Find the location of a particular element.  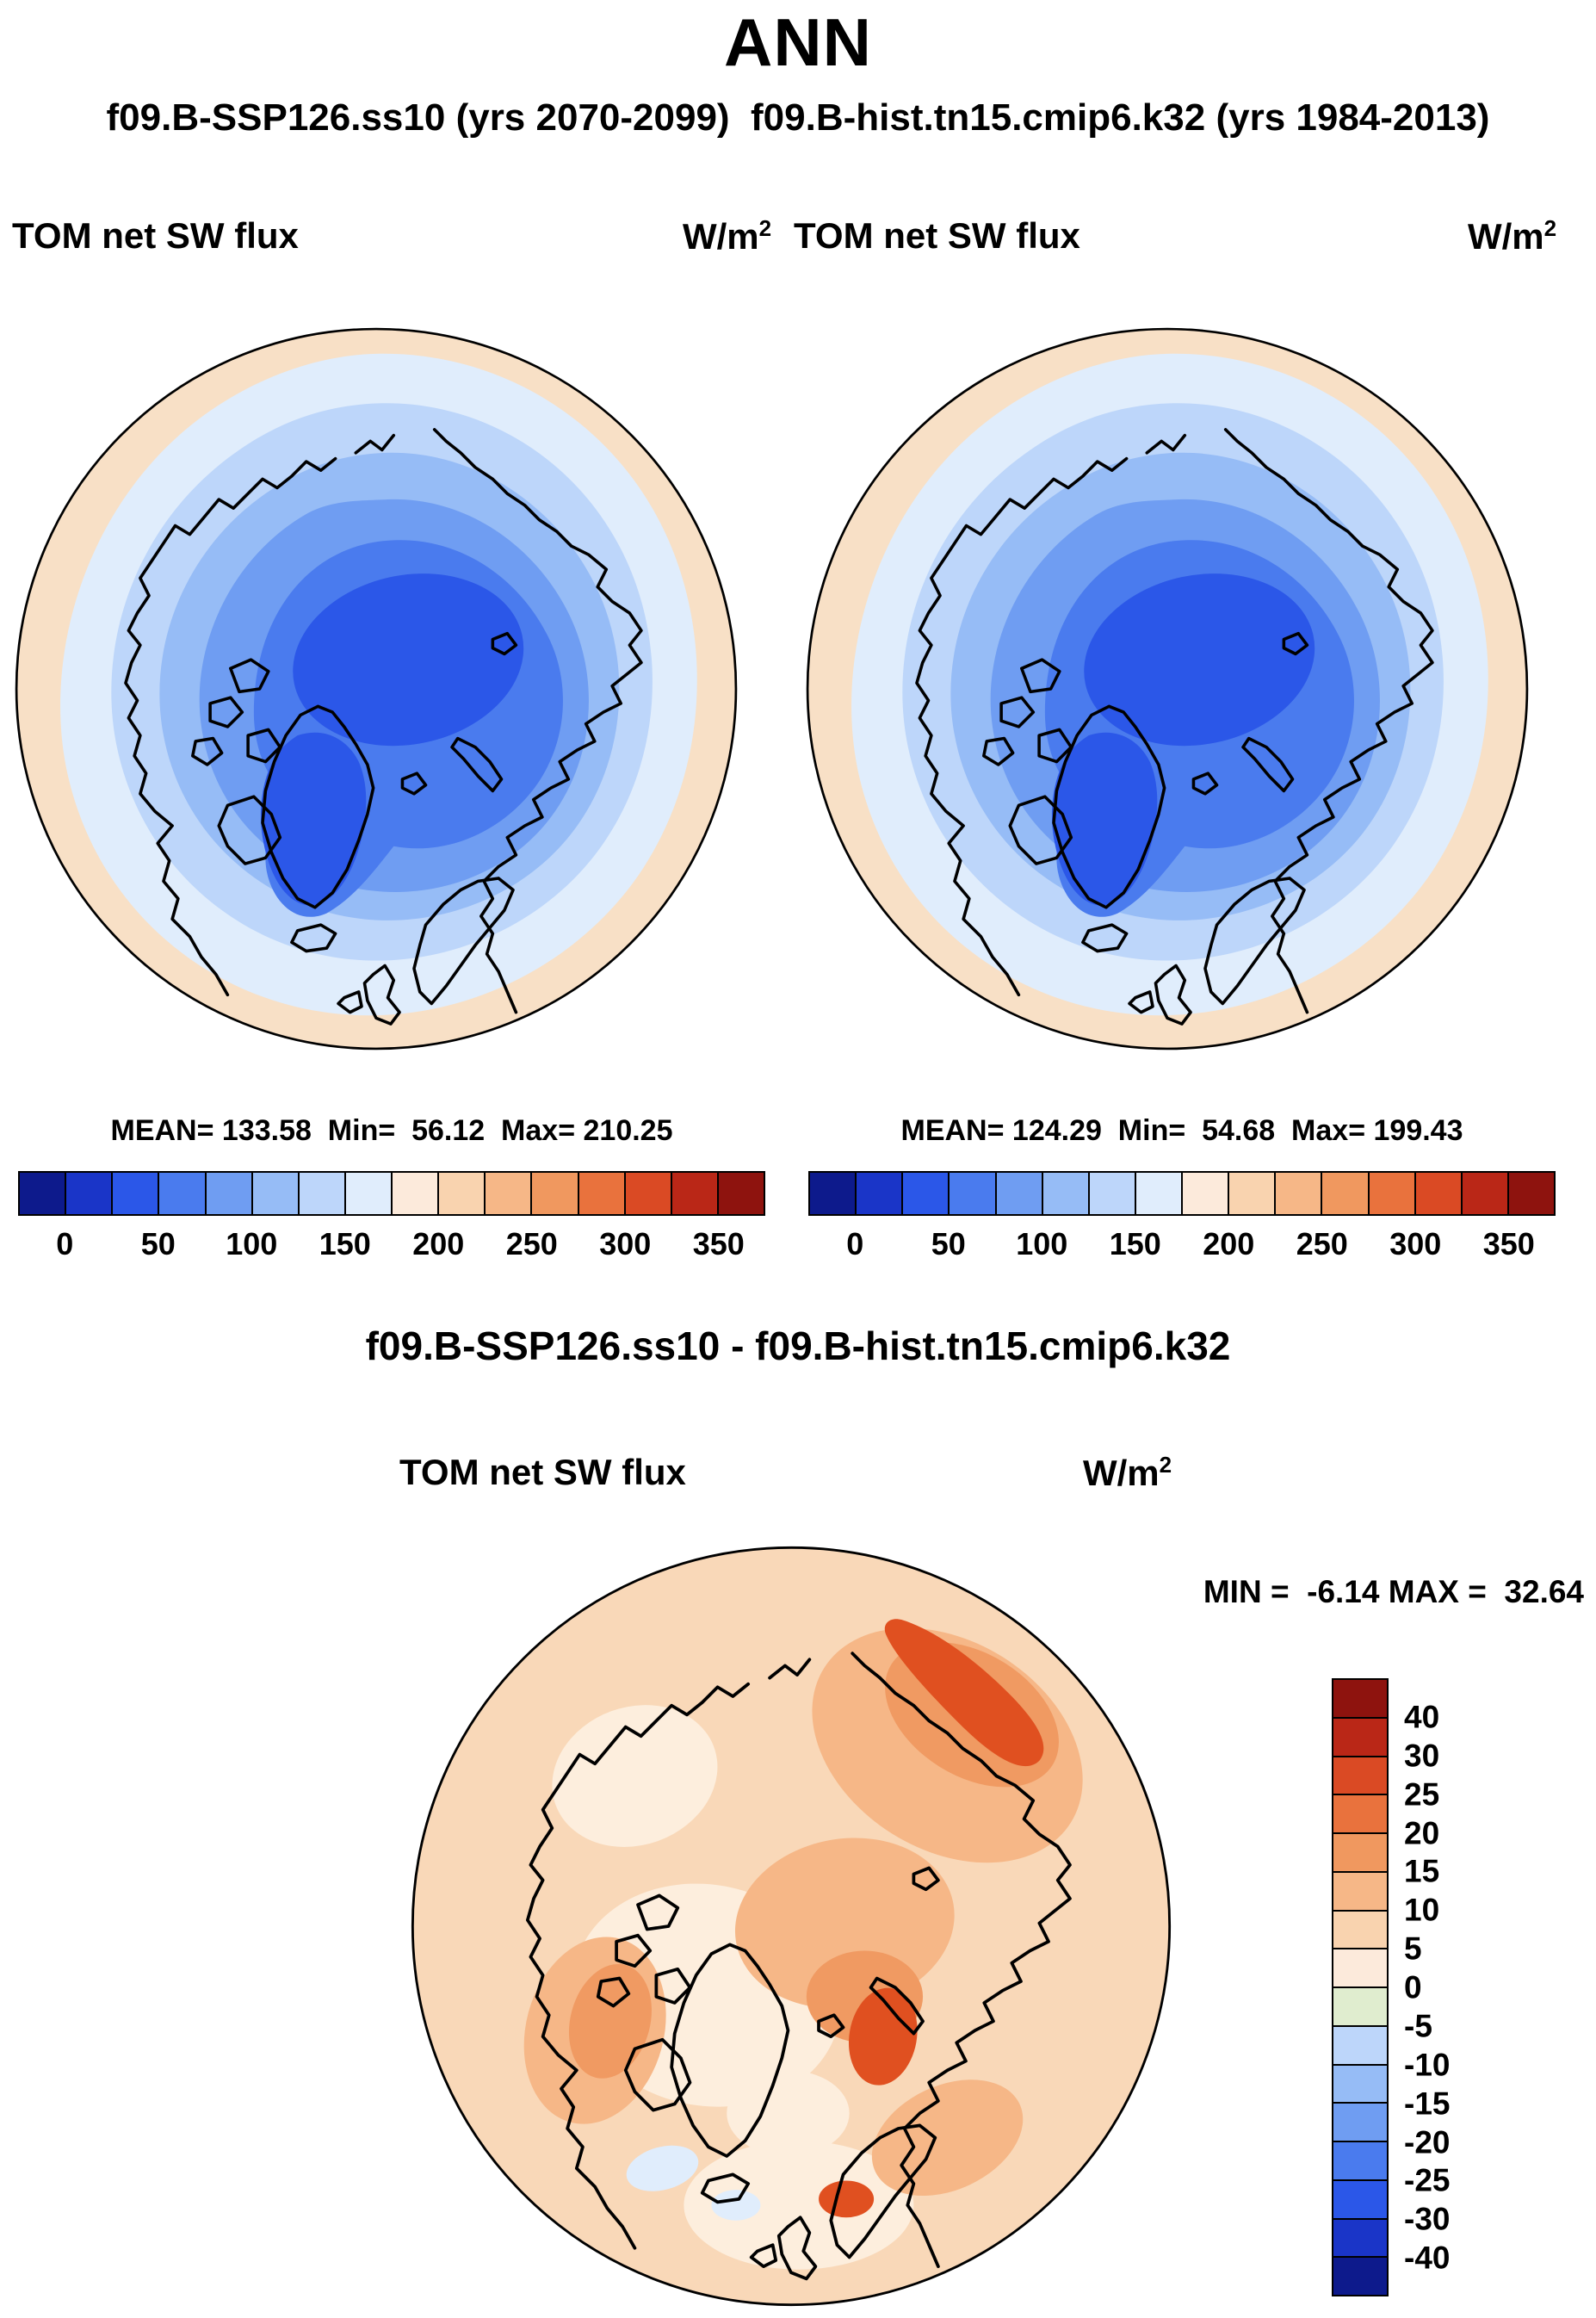

page-title: ANN is located at coordinates (798, 42).